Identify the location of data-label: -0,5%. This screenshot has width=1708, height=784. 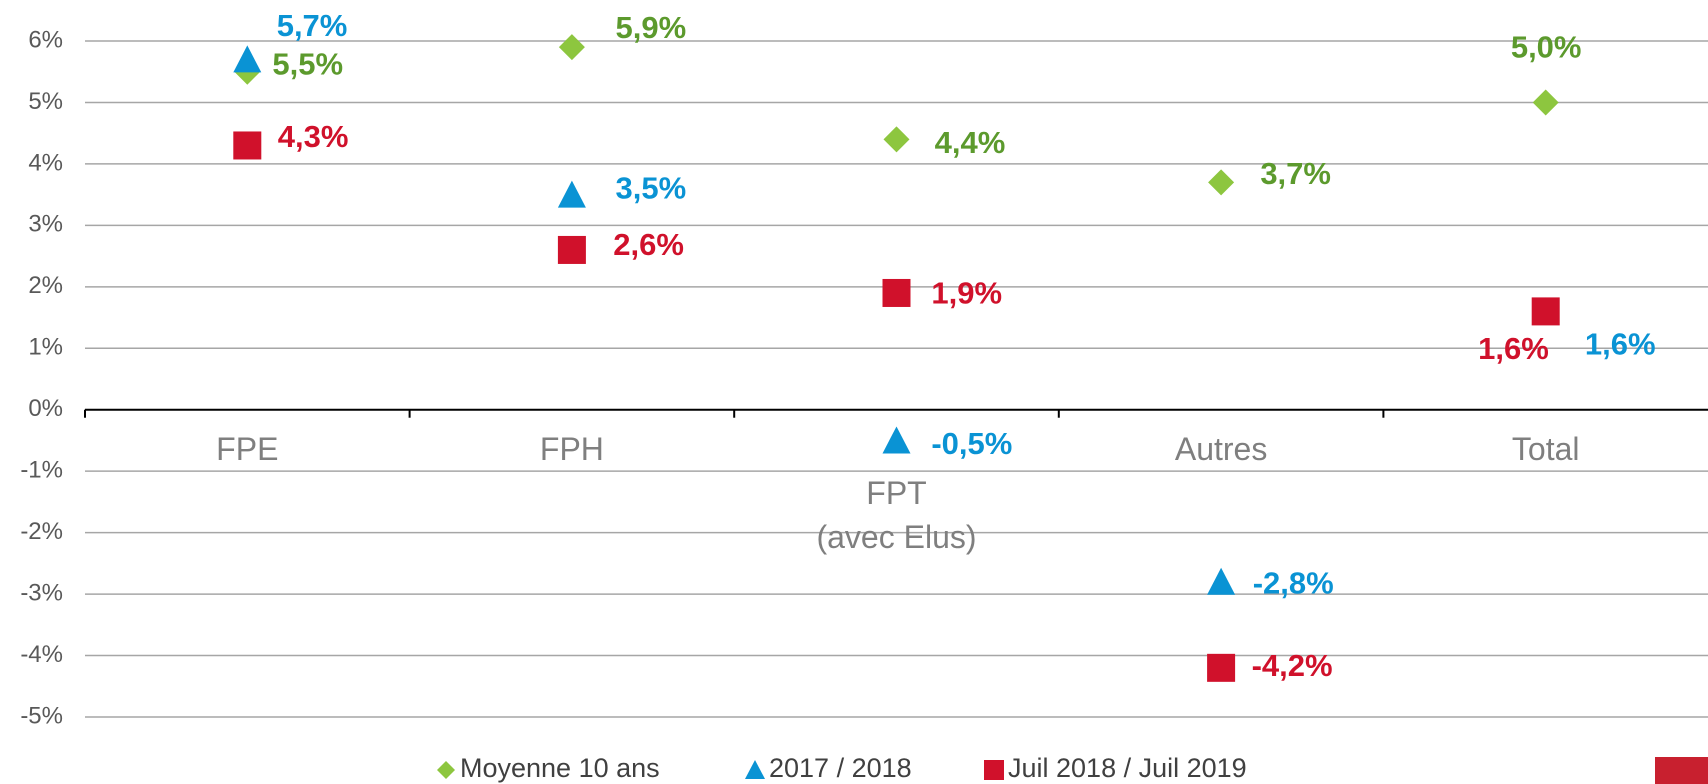
(971, 443).